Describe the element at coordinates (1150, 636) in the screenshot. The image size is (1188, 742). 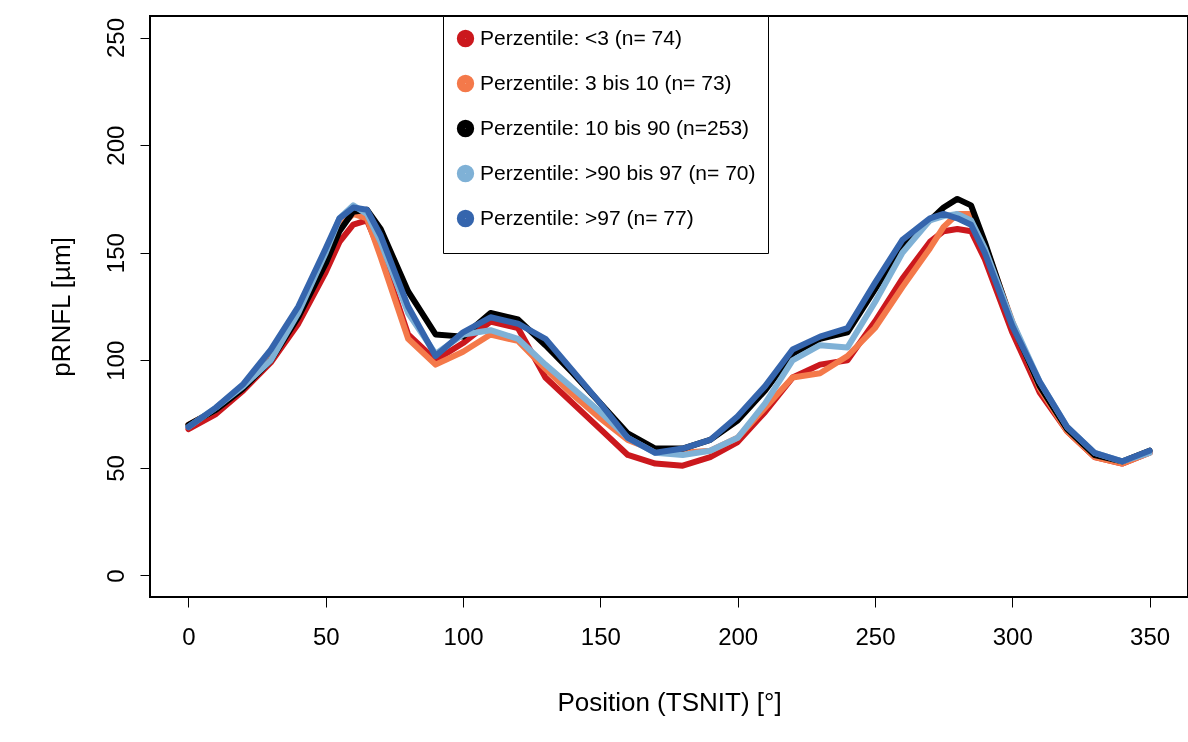
I see `x-tick-label: 350` at that location.